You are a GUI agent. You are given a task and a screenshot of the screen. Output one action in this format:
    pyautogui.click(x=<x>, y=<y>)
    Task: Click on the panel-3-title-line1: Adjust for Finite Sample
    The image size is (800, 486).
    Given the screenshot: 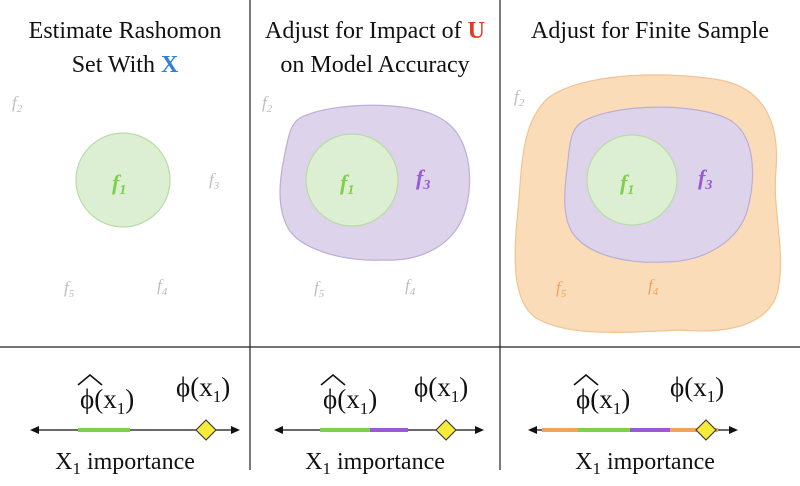 What is the action you would take?
    pyautogui.click(x=650, y=31)
    